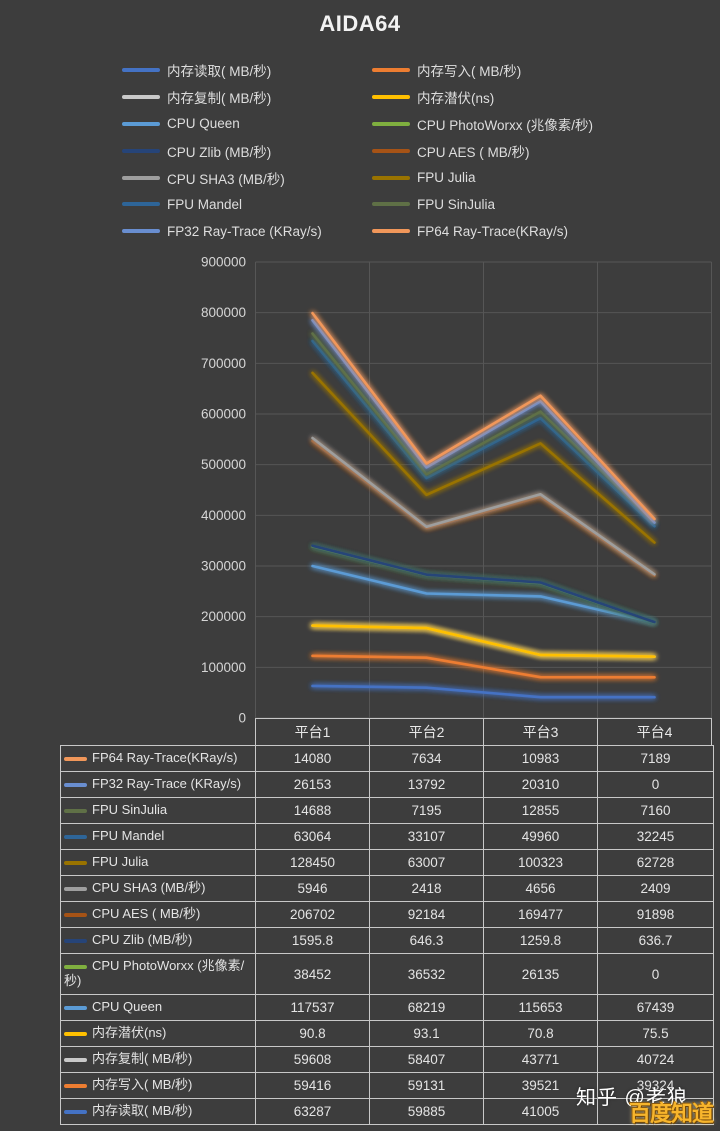  What do you see at coordinates (312, 862) in the screenshot?
I see `table-cell-value: 128450` at bounding box center [312, 862].